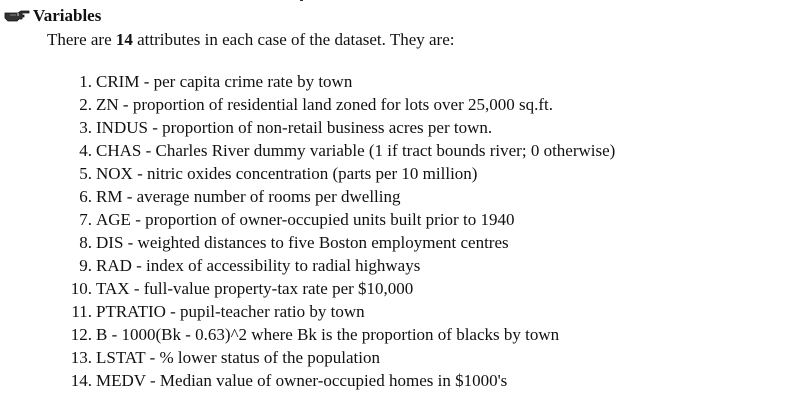 The height and width of the screenshot is (406, 785). What do you see at coordinates (81, 357) in the screenshot?
I see `list-item-number: 13.` at bounding box center [81, 357].